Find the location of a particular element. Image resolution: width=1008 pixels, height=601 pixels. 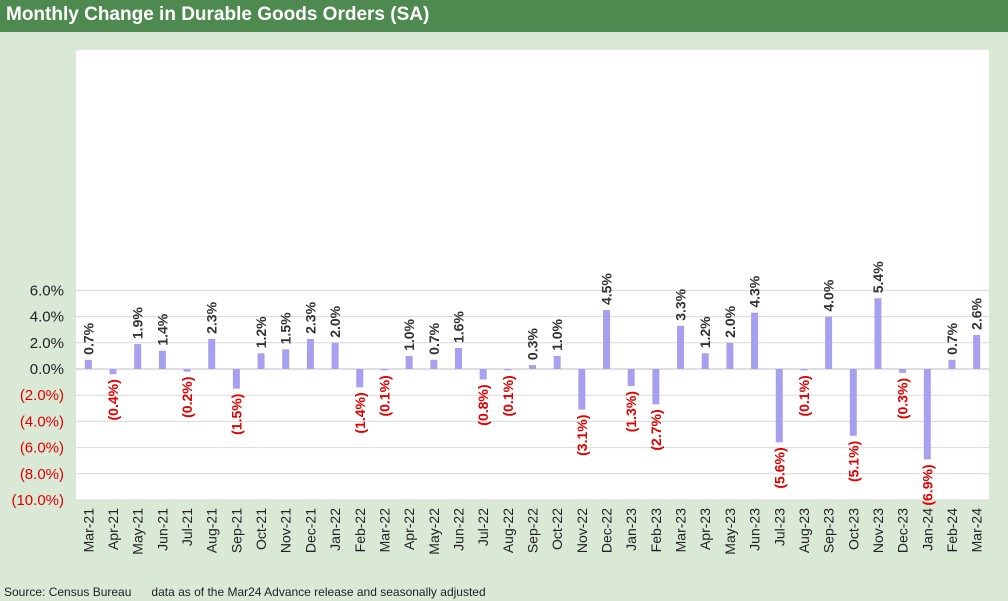

data-label: 3.3% is located at coordinates (681, 304).